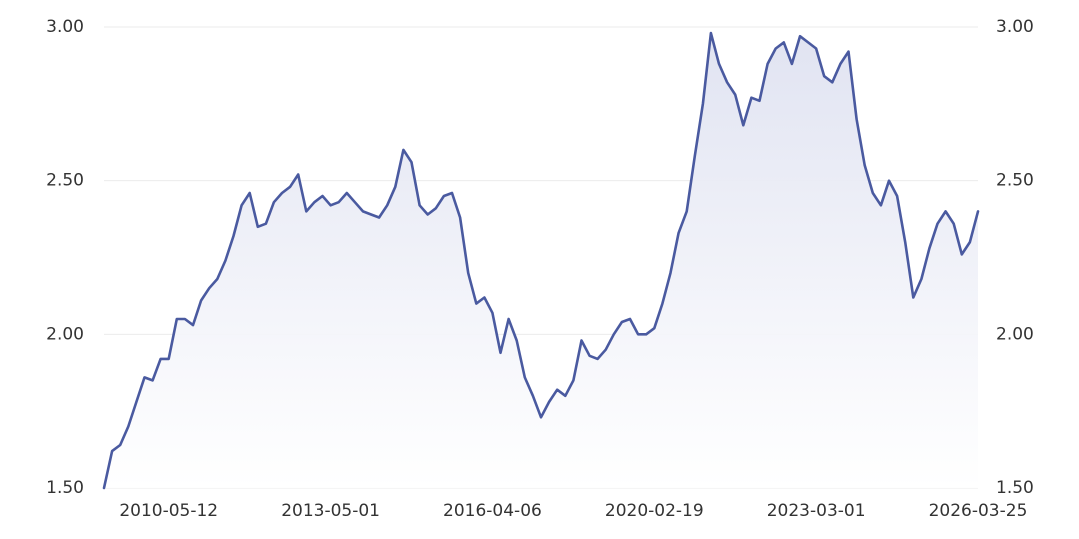 The height and width of the screenshot is (539, 1079). Describe the element at coordinates (654, 511) in the screenshot. I see `x-tick-label: 2020-02-19` at that location.